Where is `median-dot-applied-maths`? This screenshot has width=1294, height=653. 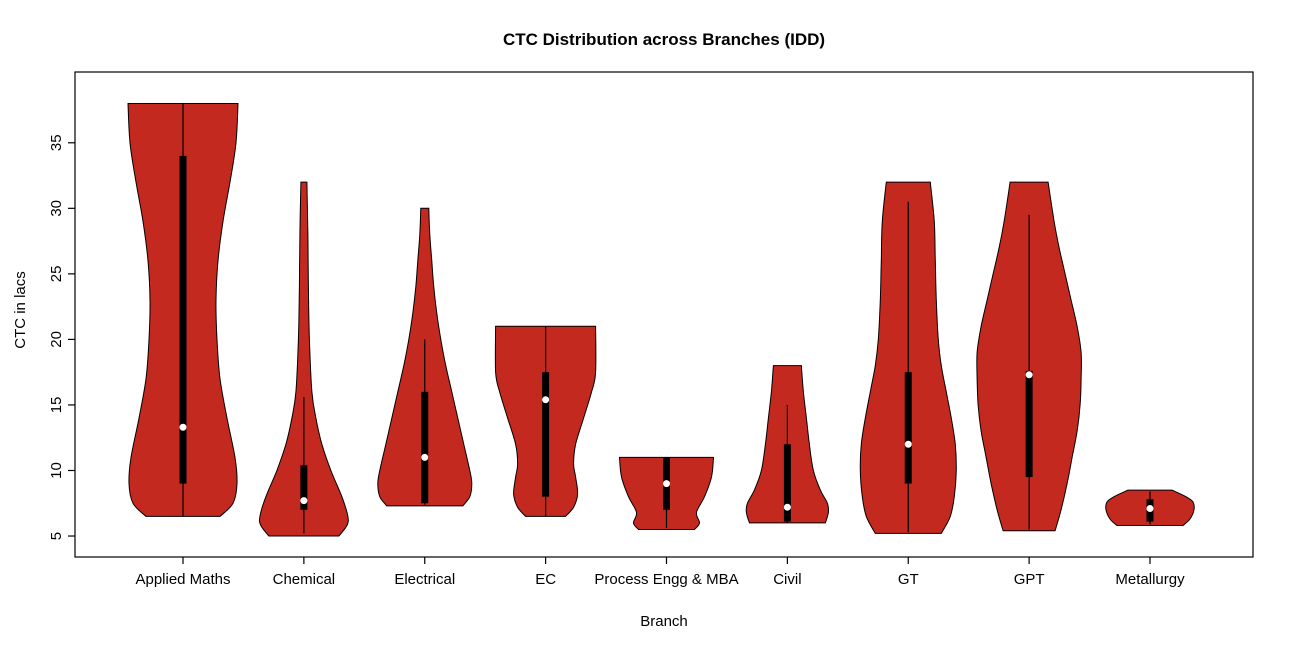 median-dot-applied-maths is located at coordinates (183, 427).